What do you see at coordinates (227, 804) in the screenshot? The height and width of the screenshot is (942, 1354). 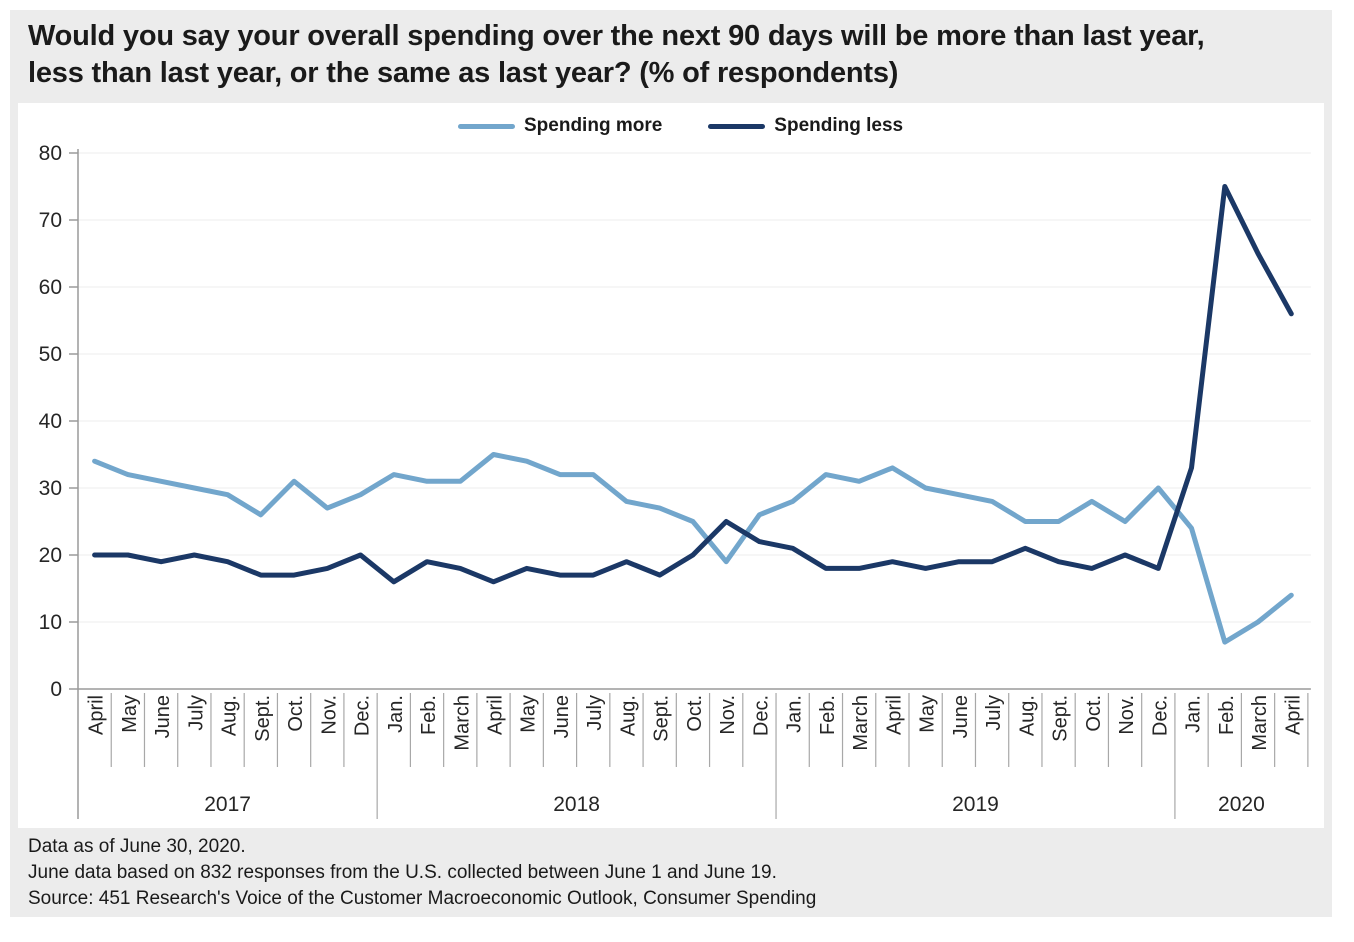 I see `x-axis-year-label-2017: 2017` at bounding box center [227, 804].